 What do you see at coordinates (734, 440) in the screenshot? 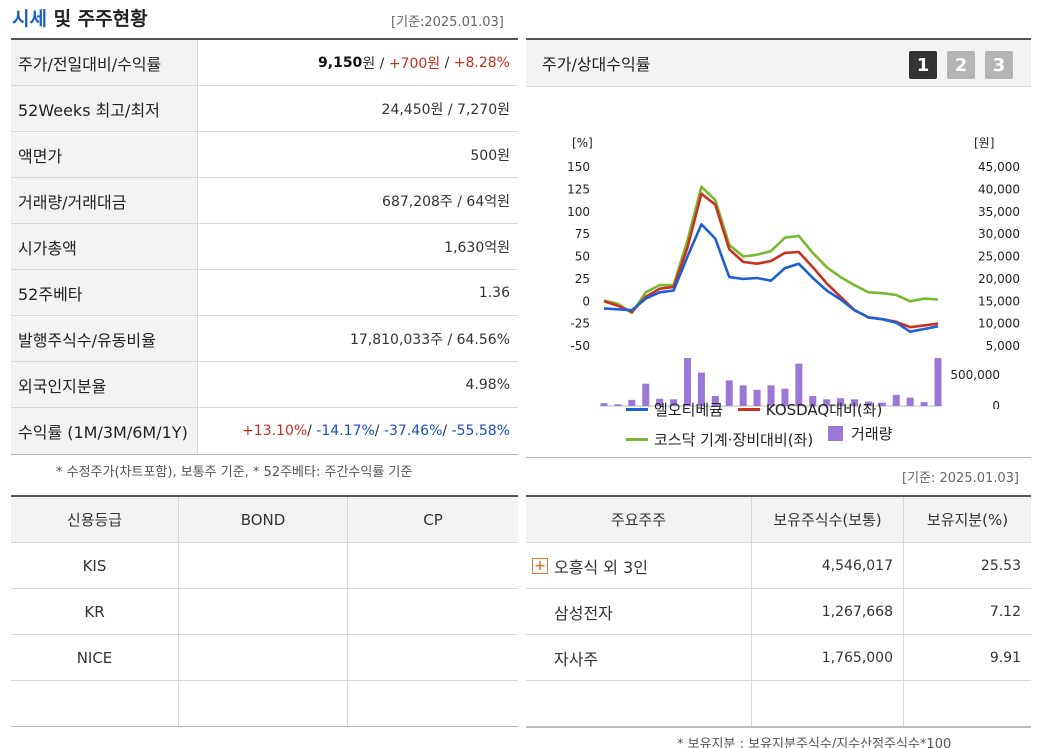
I see `legend-label-sector: 코스닥 기계·장비대비(좌)` at bounding box center [734, 440].